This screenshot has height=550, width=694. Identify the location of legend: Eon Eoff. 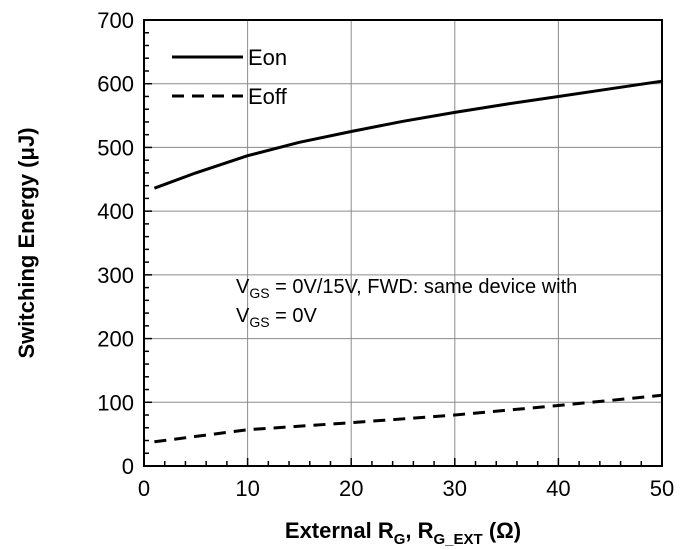
(230, 77).